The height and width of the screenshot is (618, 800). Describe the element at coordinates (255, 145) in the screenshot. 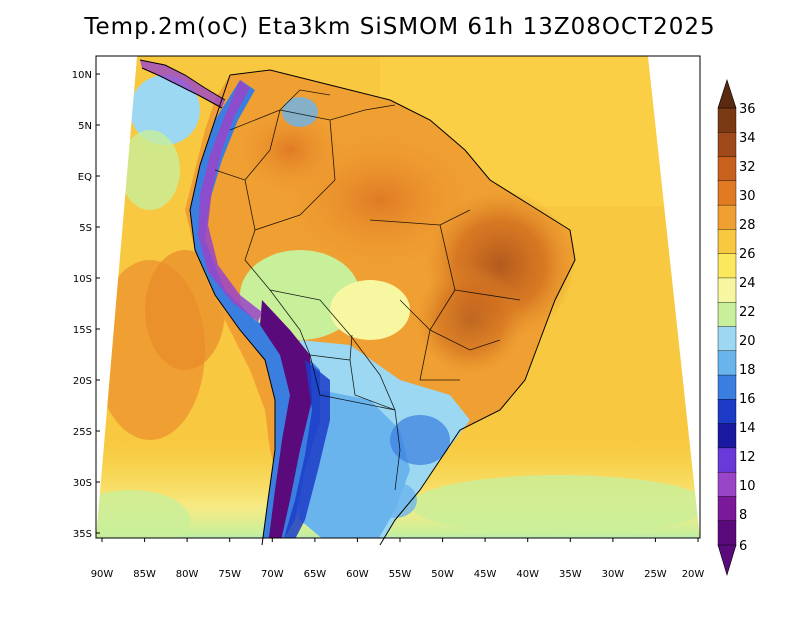

I see `colombia-border` at that location.